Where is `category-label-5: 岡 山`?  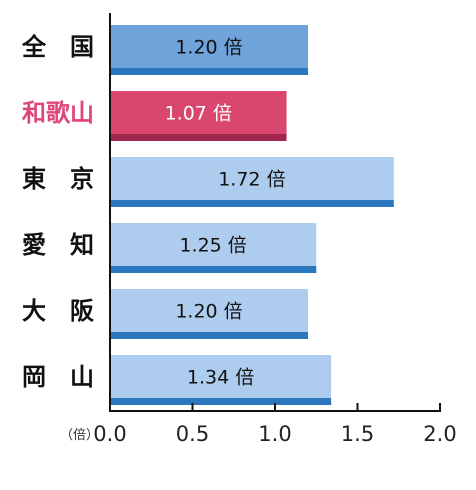
category-label-5: 岡 山 is located at coordinates (58, 377).